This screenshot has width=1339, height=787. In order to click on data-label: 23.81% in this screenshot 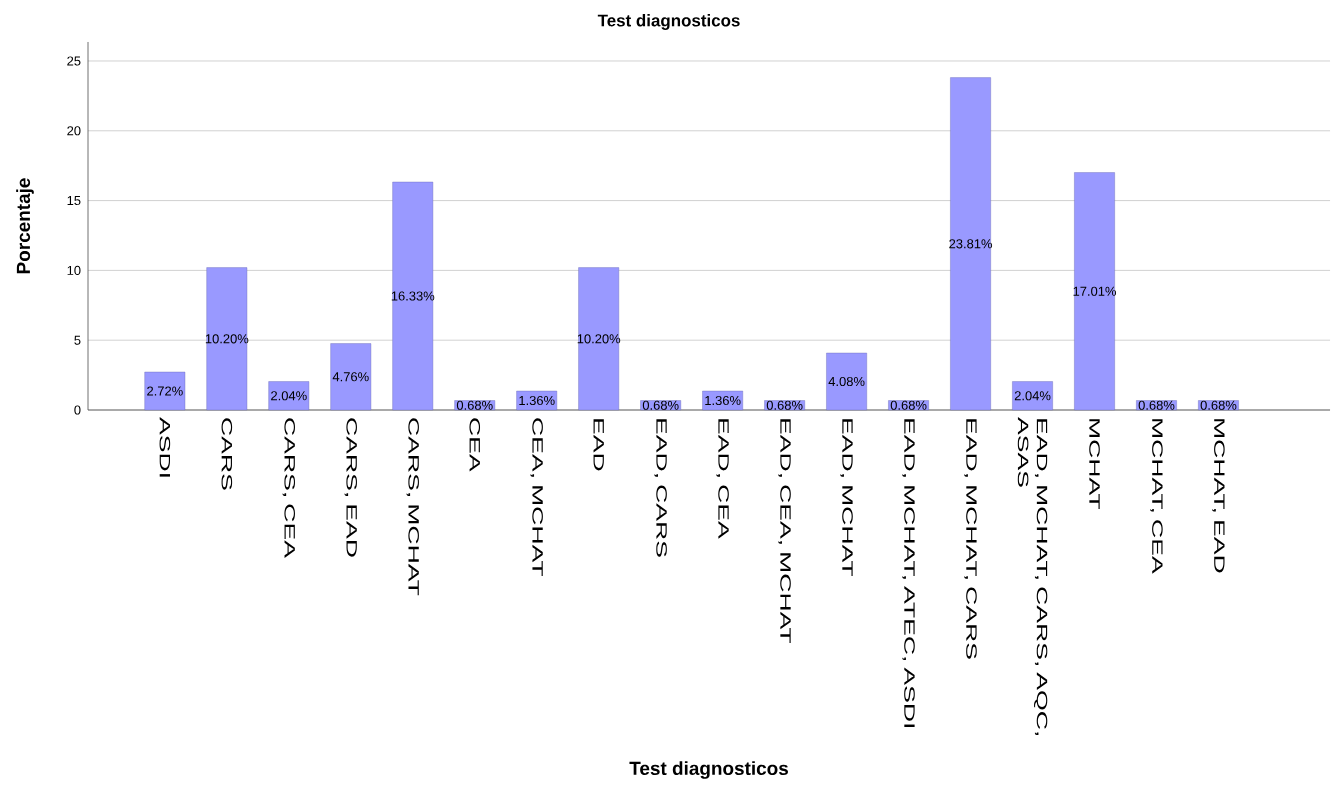, I will do `click(971, 244)`.